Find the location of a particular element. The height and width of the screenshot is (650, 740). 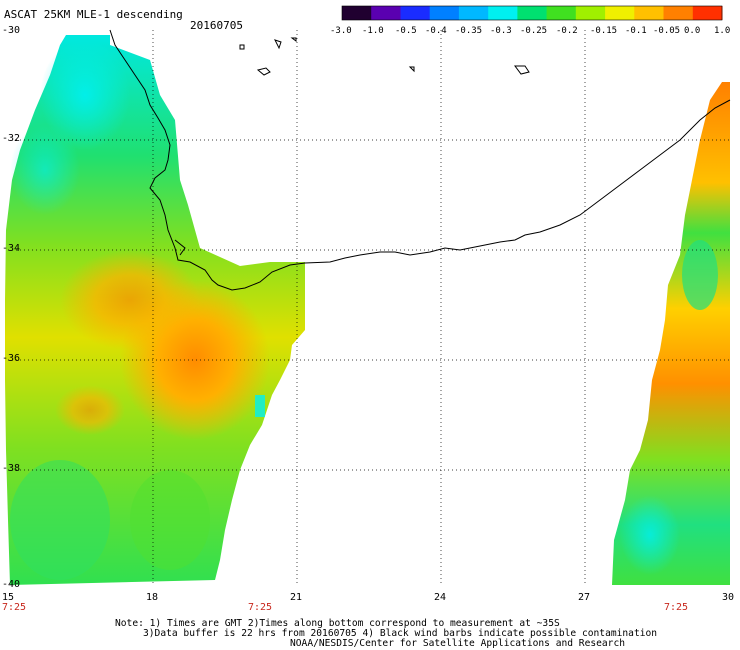

colorbar-label: -0.4 is located at coordinates (436, 31).